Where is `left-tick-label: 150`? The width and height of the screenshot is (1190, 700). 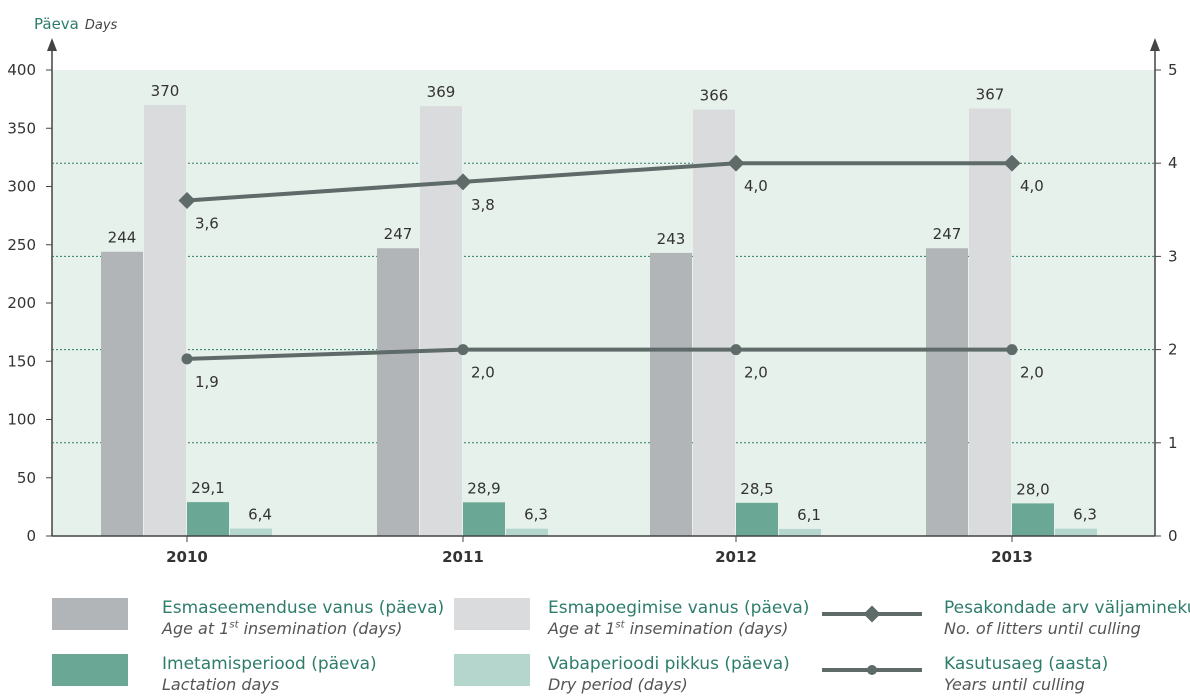
left-tick-label: 150 is located at coordinates (21, 361).